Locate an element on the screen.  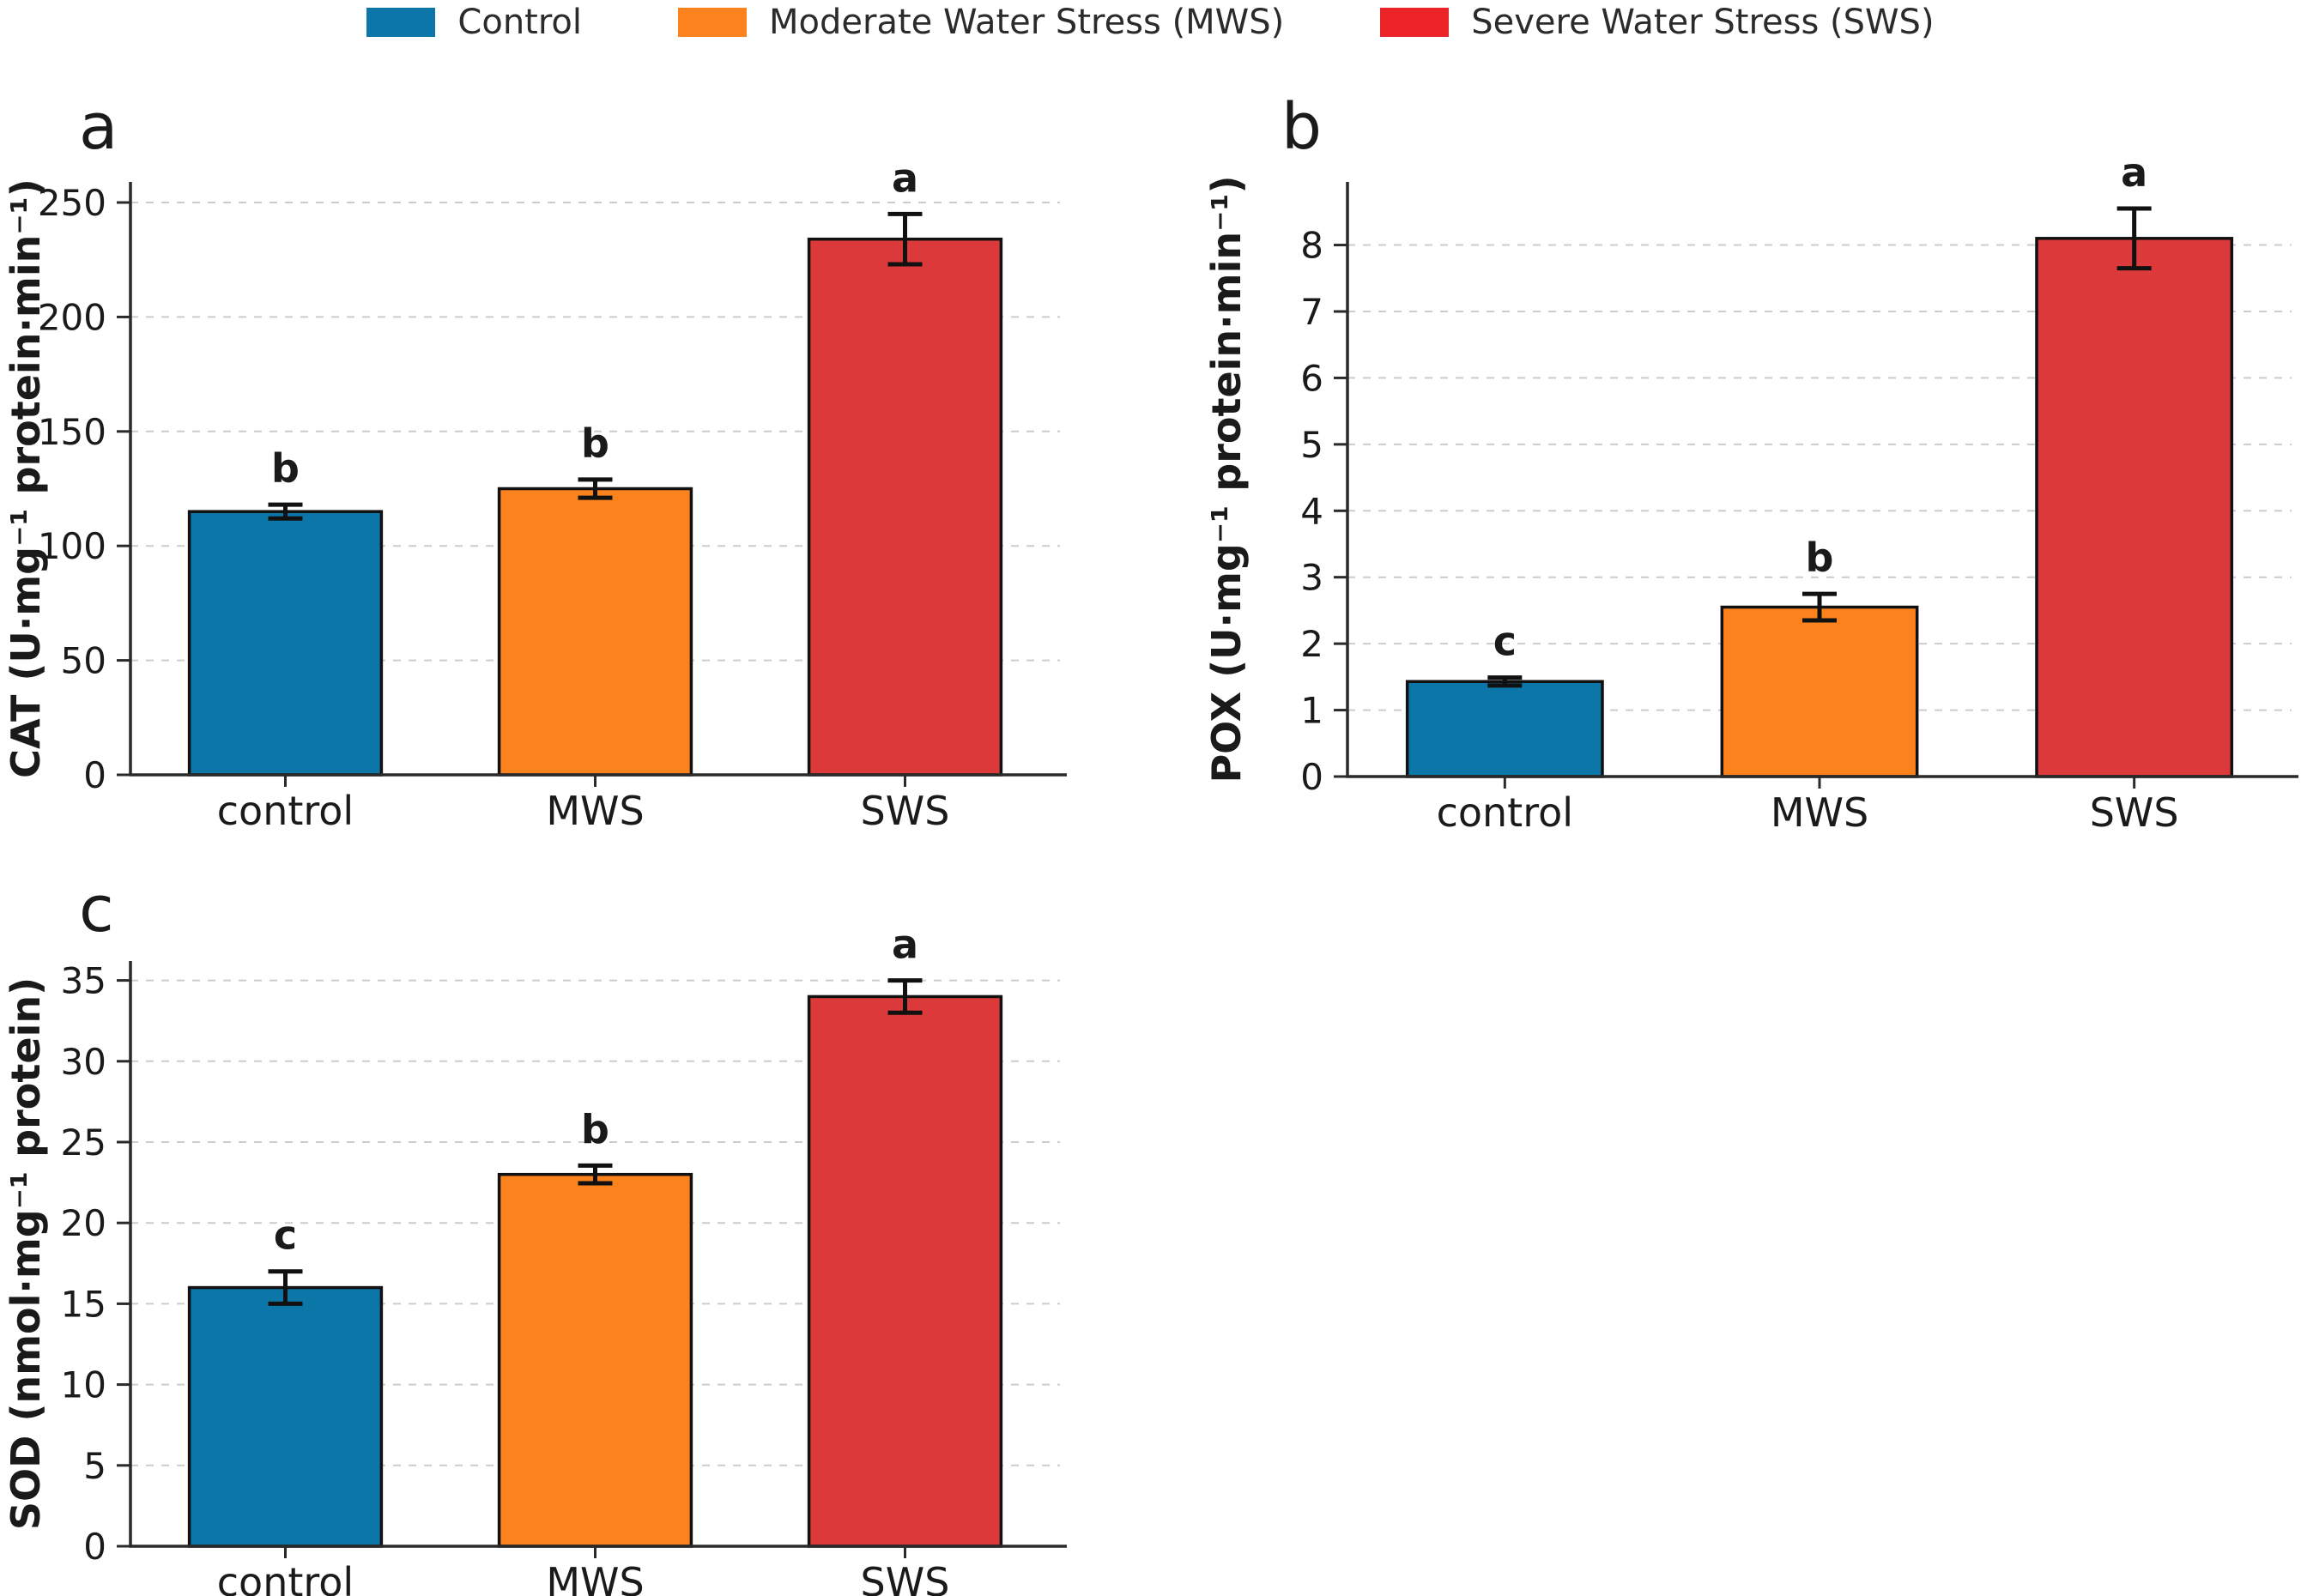
legend-swatch-sws is located at coordinates (1415, 22).